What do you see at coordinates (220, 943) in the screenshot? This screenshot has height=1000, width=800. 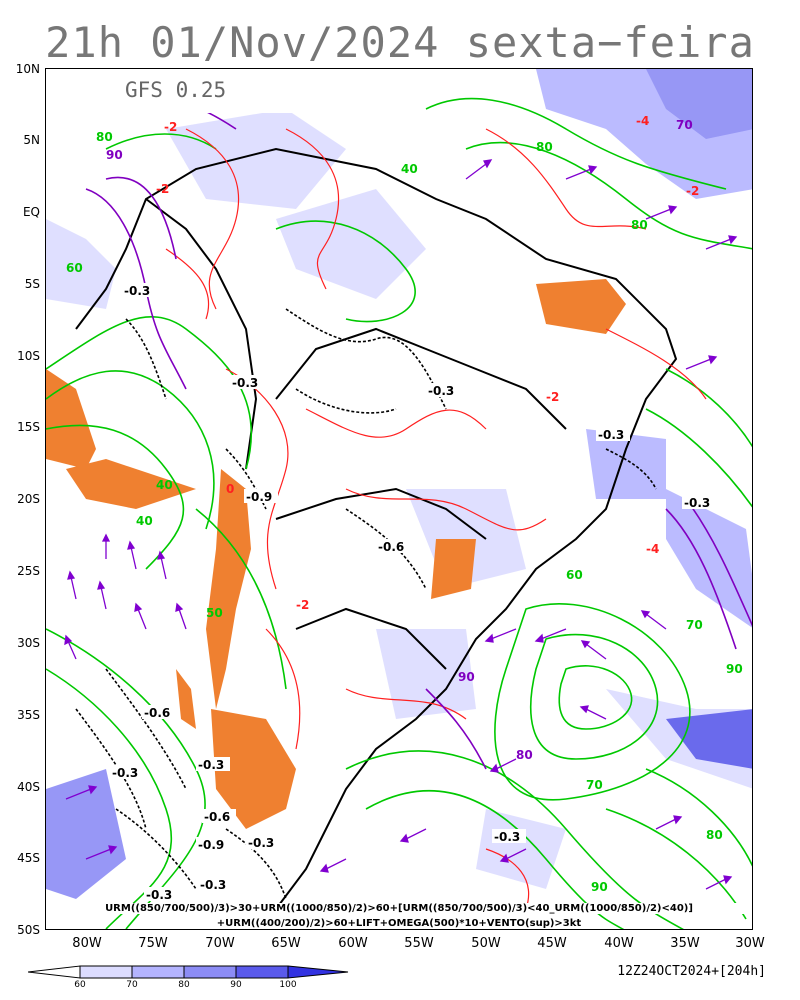 I see `lon-label: 70W` at bounding box center [220, 943].